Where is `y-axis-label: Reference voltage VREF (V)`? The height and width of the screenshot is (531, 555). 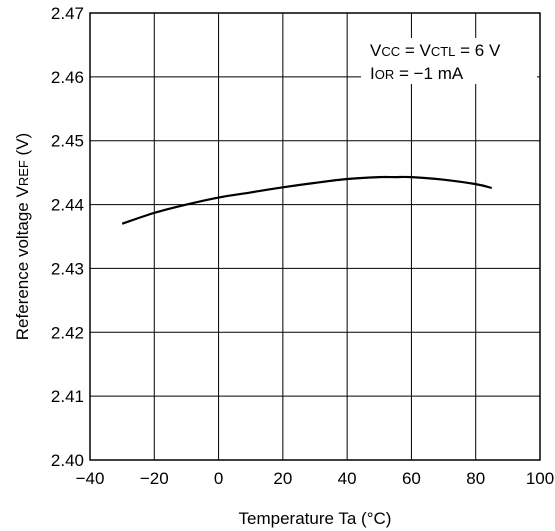
y-axis-label: Reference voltage VREF (V) is located at coordinates (22, 236).